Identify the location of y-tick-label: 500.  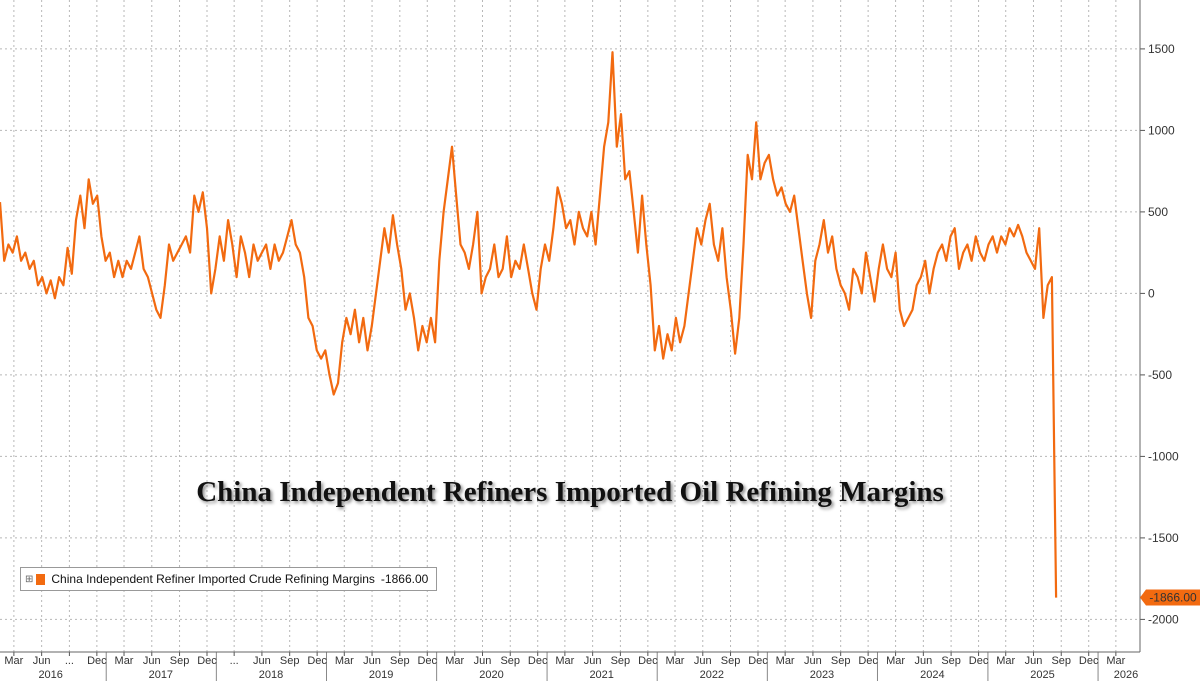
(1158, 212).